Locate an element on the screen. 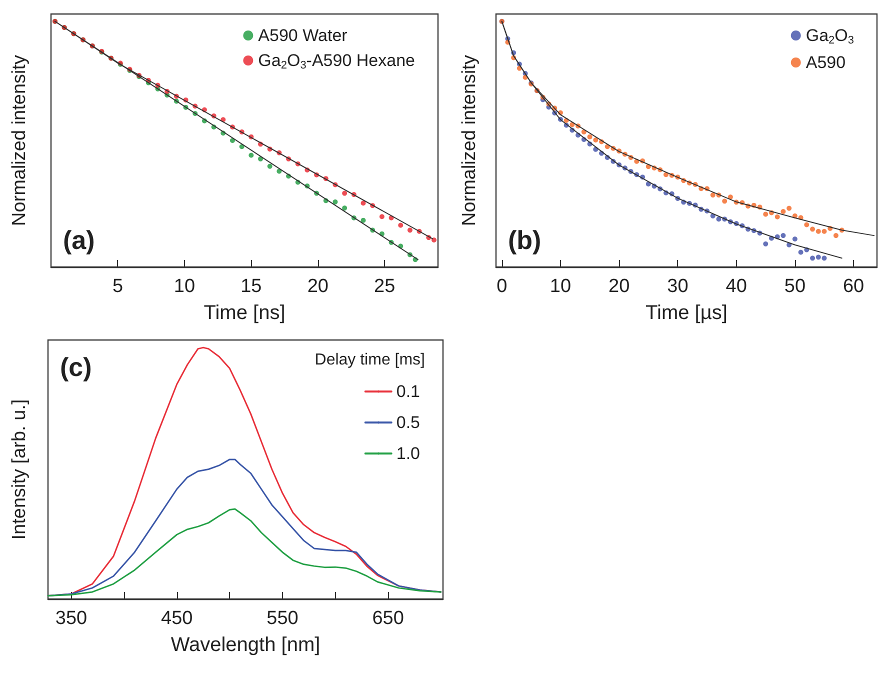 Image resolution: width=878 pixels, height=673 pixels. legend-label: 0.1 is located at coordinates (408, 391).